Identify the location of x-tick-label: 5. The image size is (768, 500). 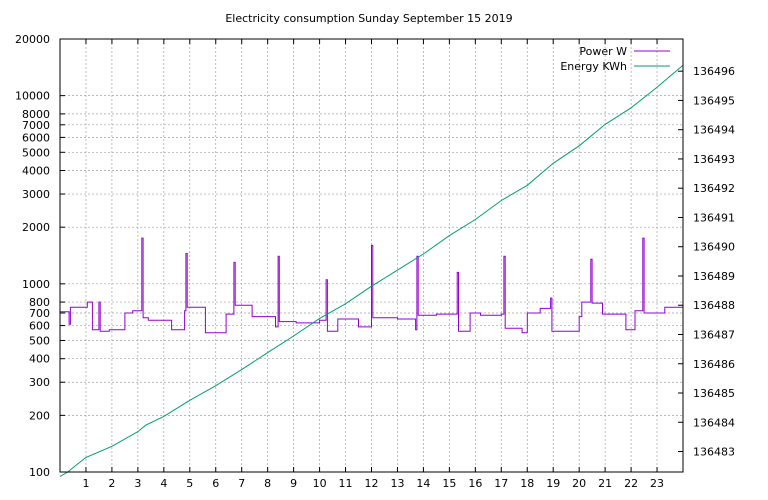
(189, 483).